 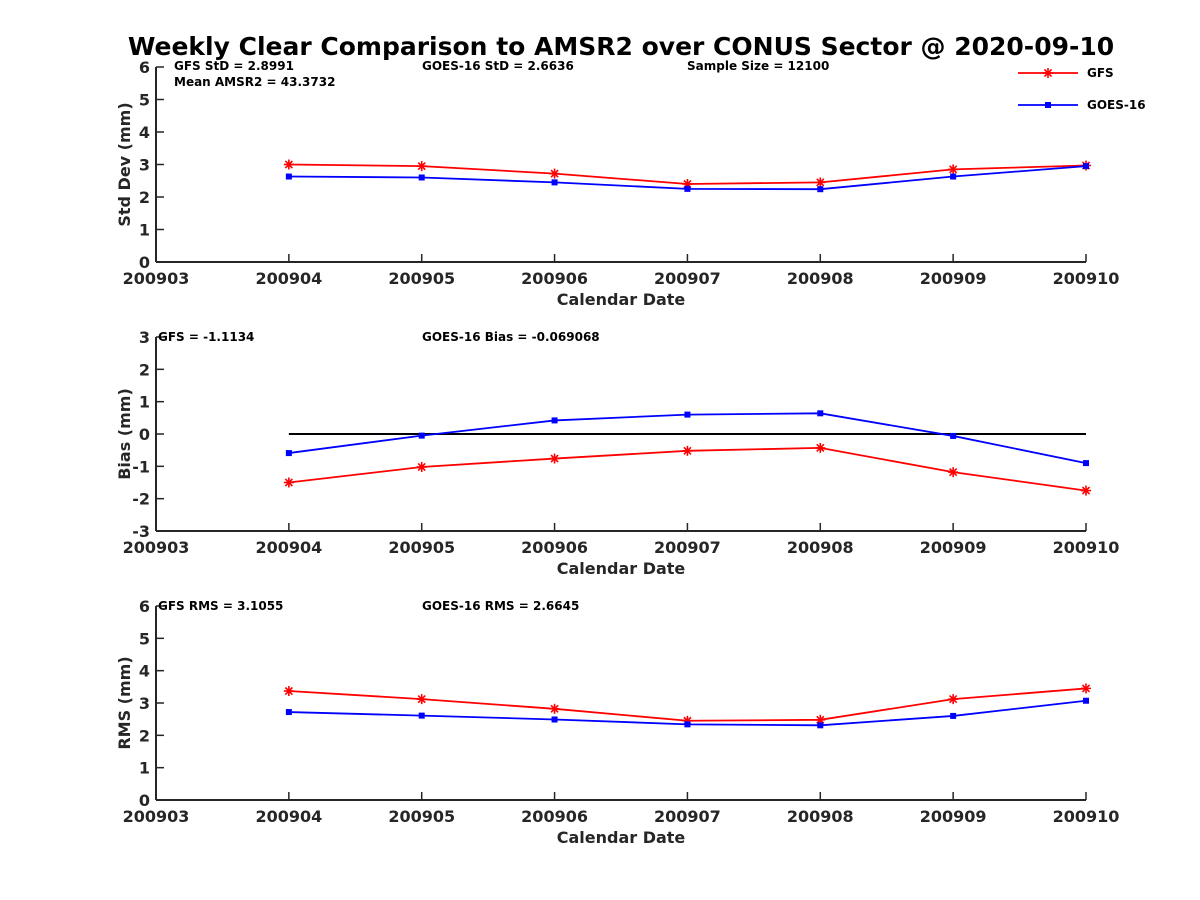 What do you see at coordinates (141, 499) in the screenshot?
I see `y-tick-label: -2` at bounding box center [141, 499].